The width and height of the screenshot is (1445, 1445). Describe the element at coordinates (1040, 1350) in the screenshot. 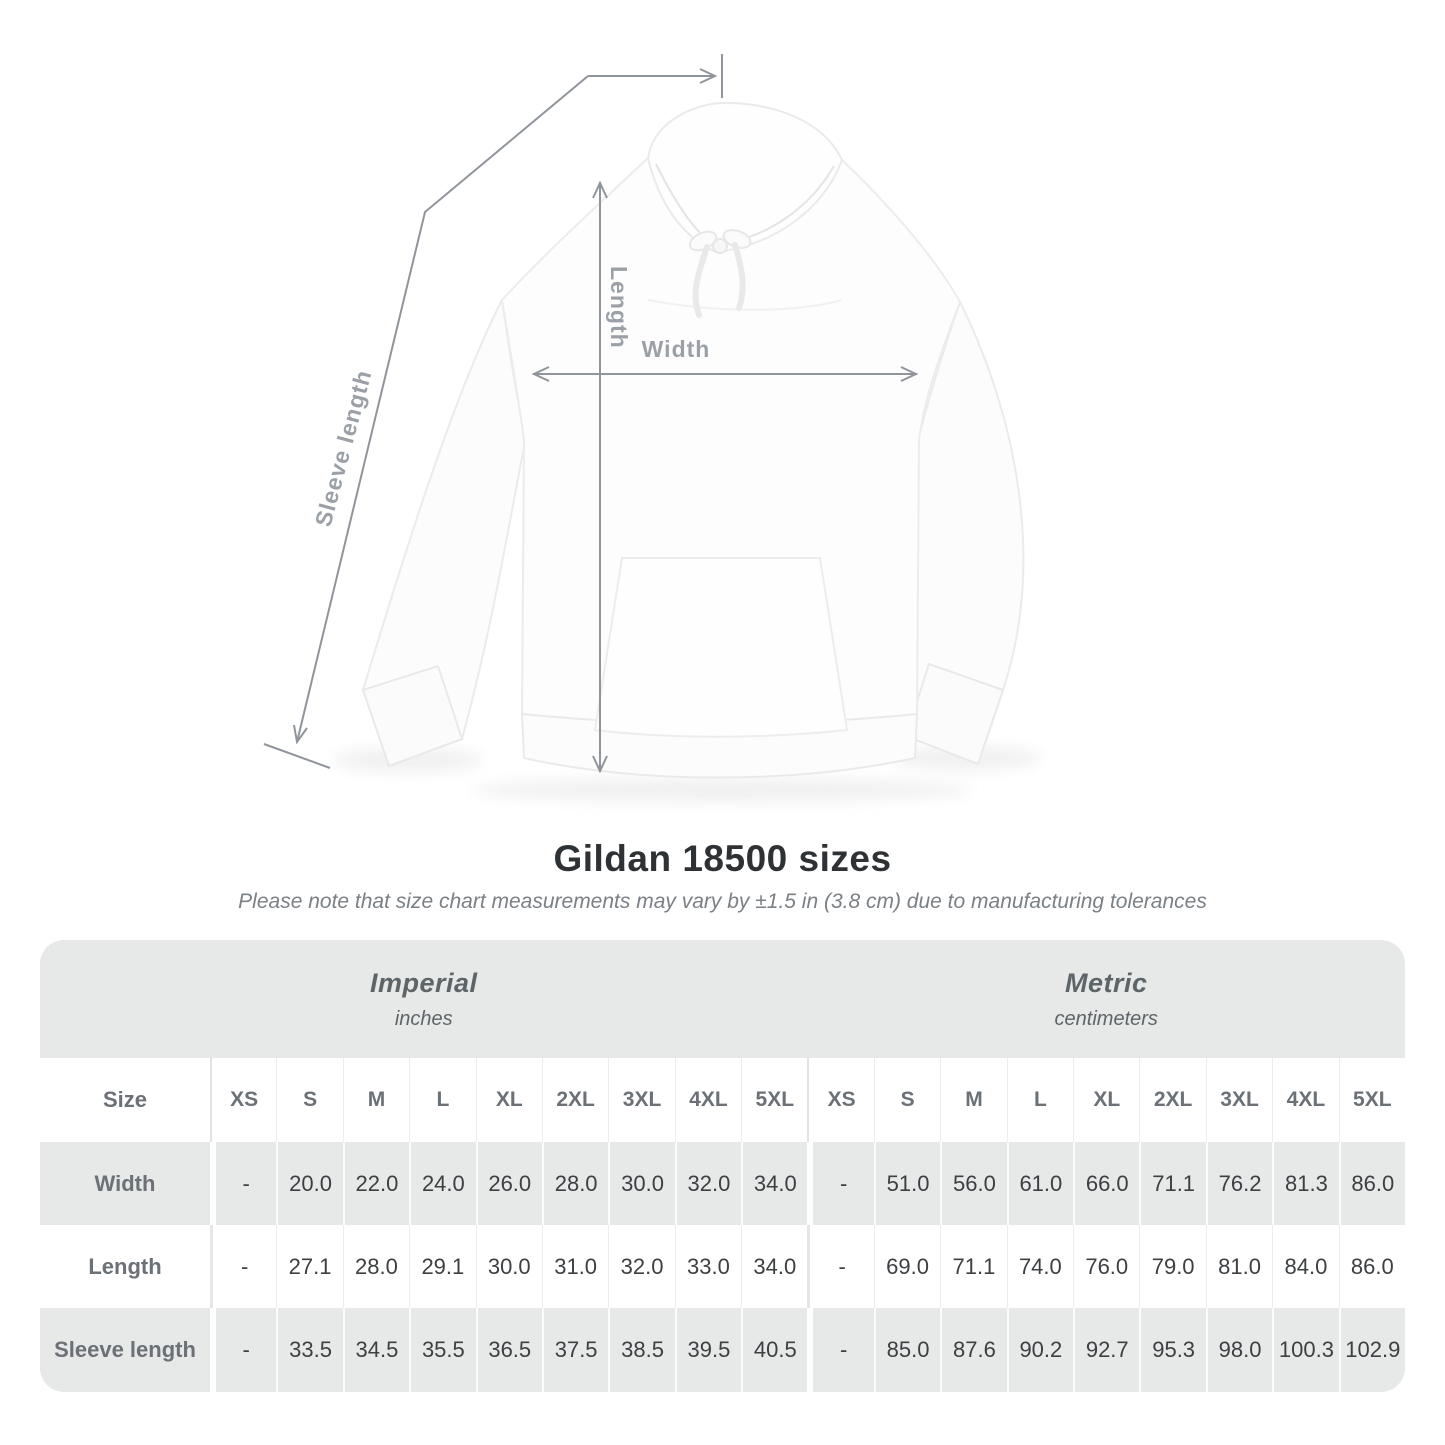

I see `table-cell: 90.2` at that location.